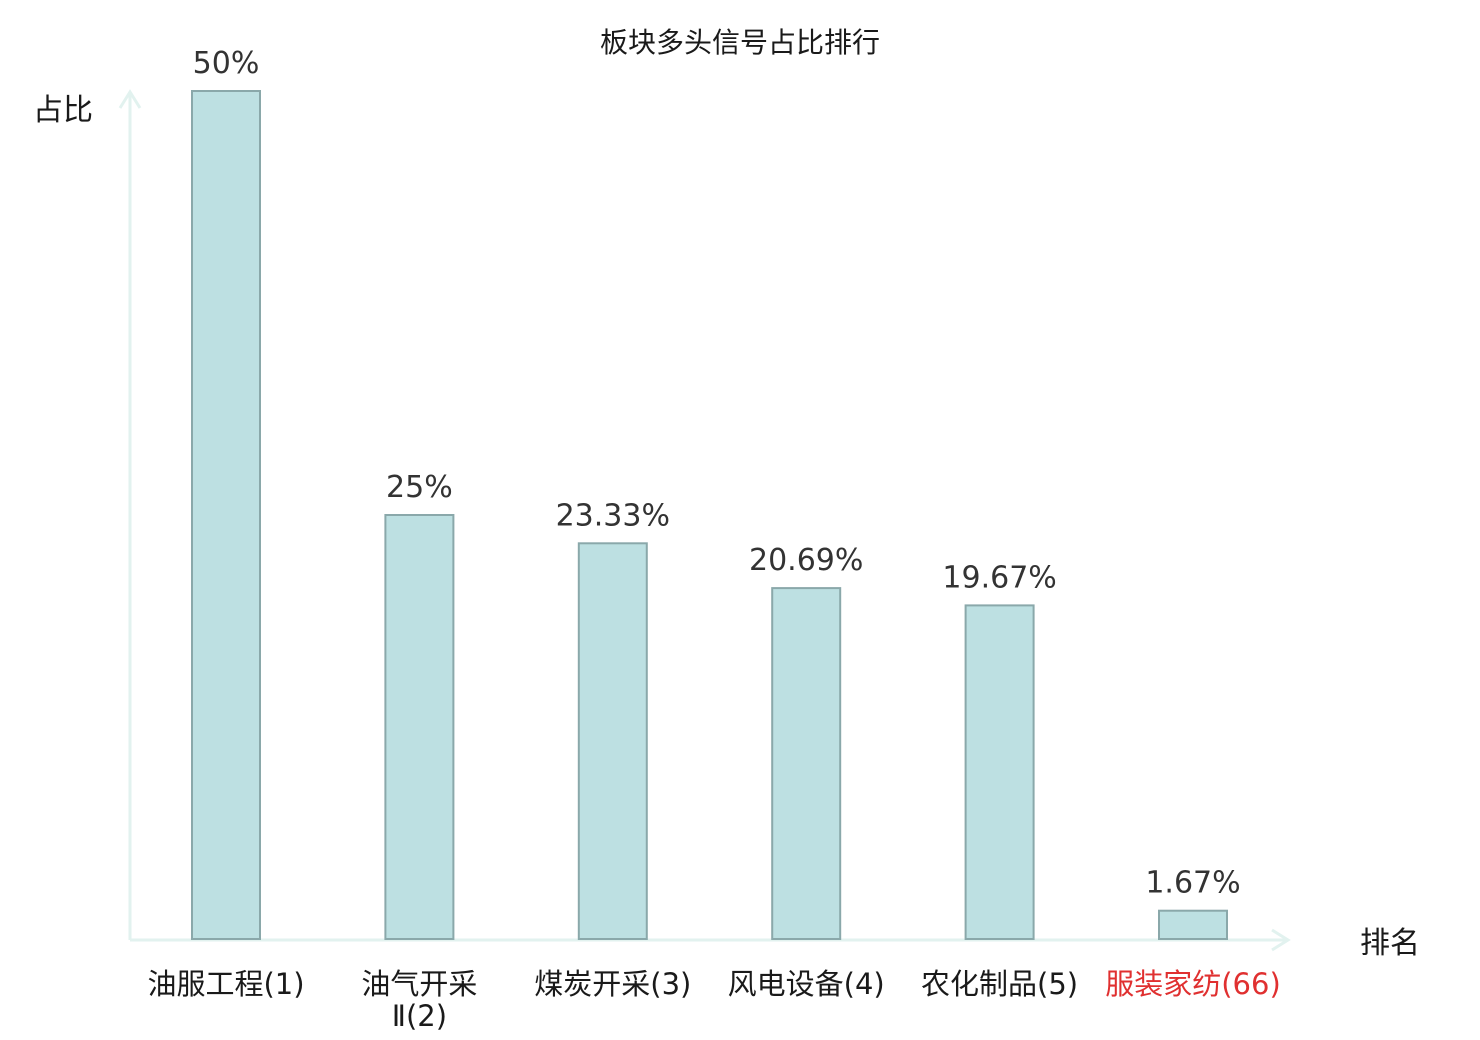 The height and width of the screenshot is (1040, 1480). Describe the element at coordinates (999, 577) in the screenshot. I see `value-label-5: 19.67%` at that location.